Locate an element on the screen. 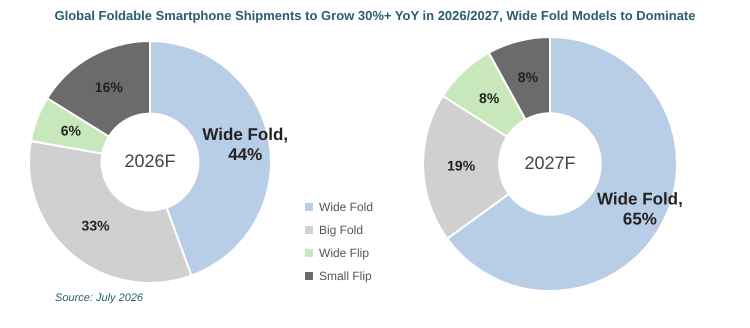 The height and width of the screenshot is (328, 750). source-note: Source: July 2026 is located at coordinates (99, 298).